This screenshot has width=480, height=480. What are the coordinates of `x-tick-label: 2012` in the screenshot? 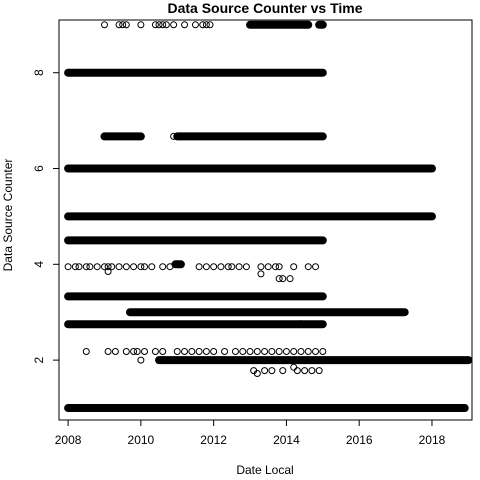 It's located at (213, 440).